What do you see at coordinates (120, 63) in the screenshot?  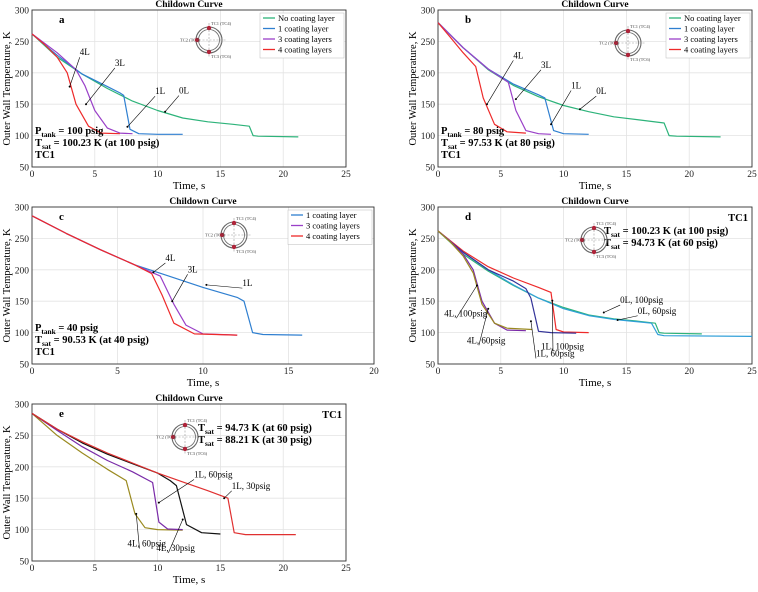 I see `a-curve-label: 3L` at bounding box center [120, 63].